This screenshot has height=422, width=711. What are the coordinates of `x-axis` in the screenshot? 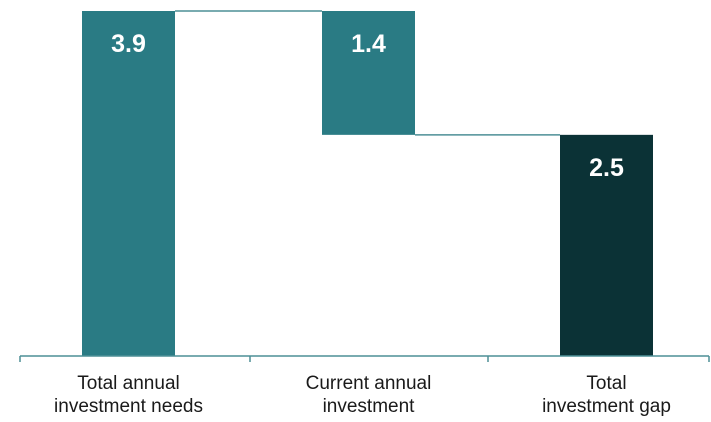 It's located at (364, 358).